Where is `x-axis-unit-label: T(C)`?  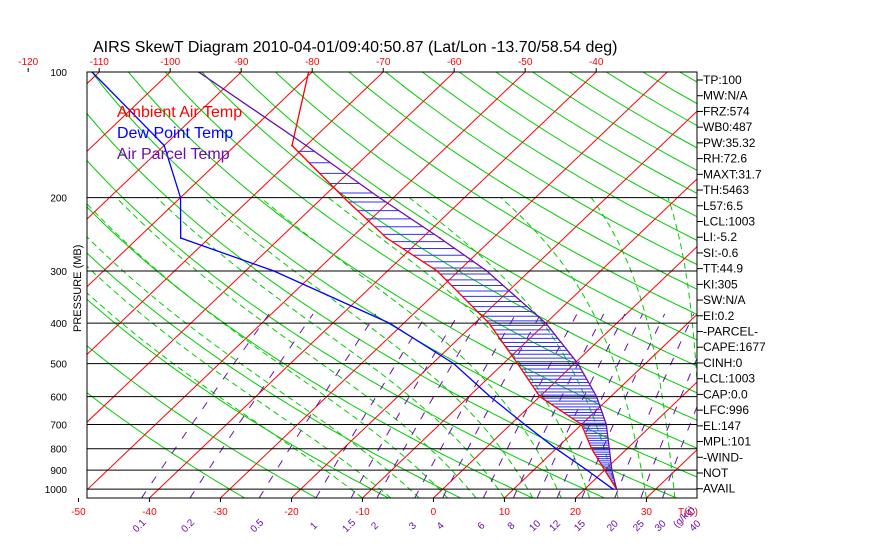
x-axis-unit-label: T(C) is located at coordinates (688, 512).